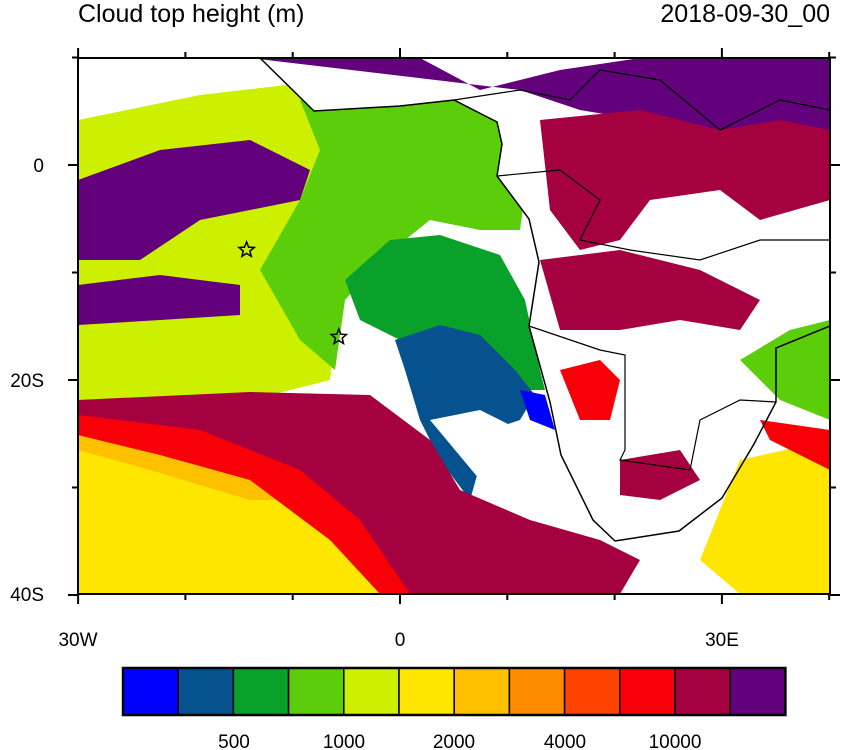 This screenshot has height=750, width=850. I want to click on land-cloud-crimson, so click(685, 180).